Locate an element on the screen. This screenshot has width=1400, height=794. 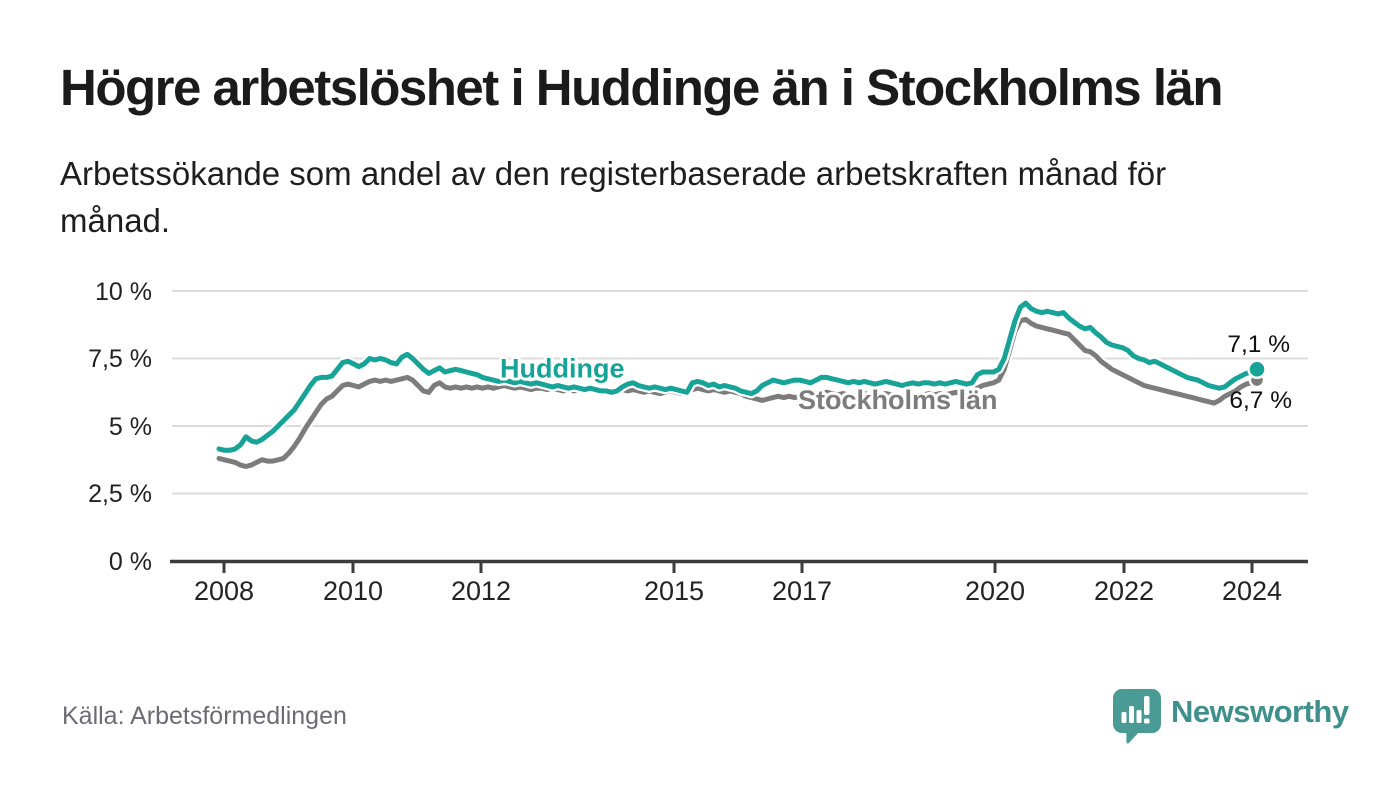
newsworthy-logo: Newsworthy is located at coordinates (1230, 716).